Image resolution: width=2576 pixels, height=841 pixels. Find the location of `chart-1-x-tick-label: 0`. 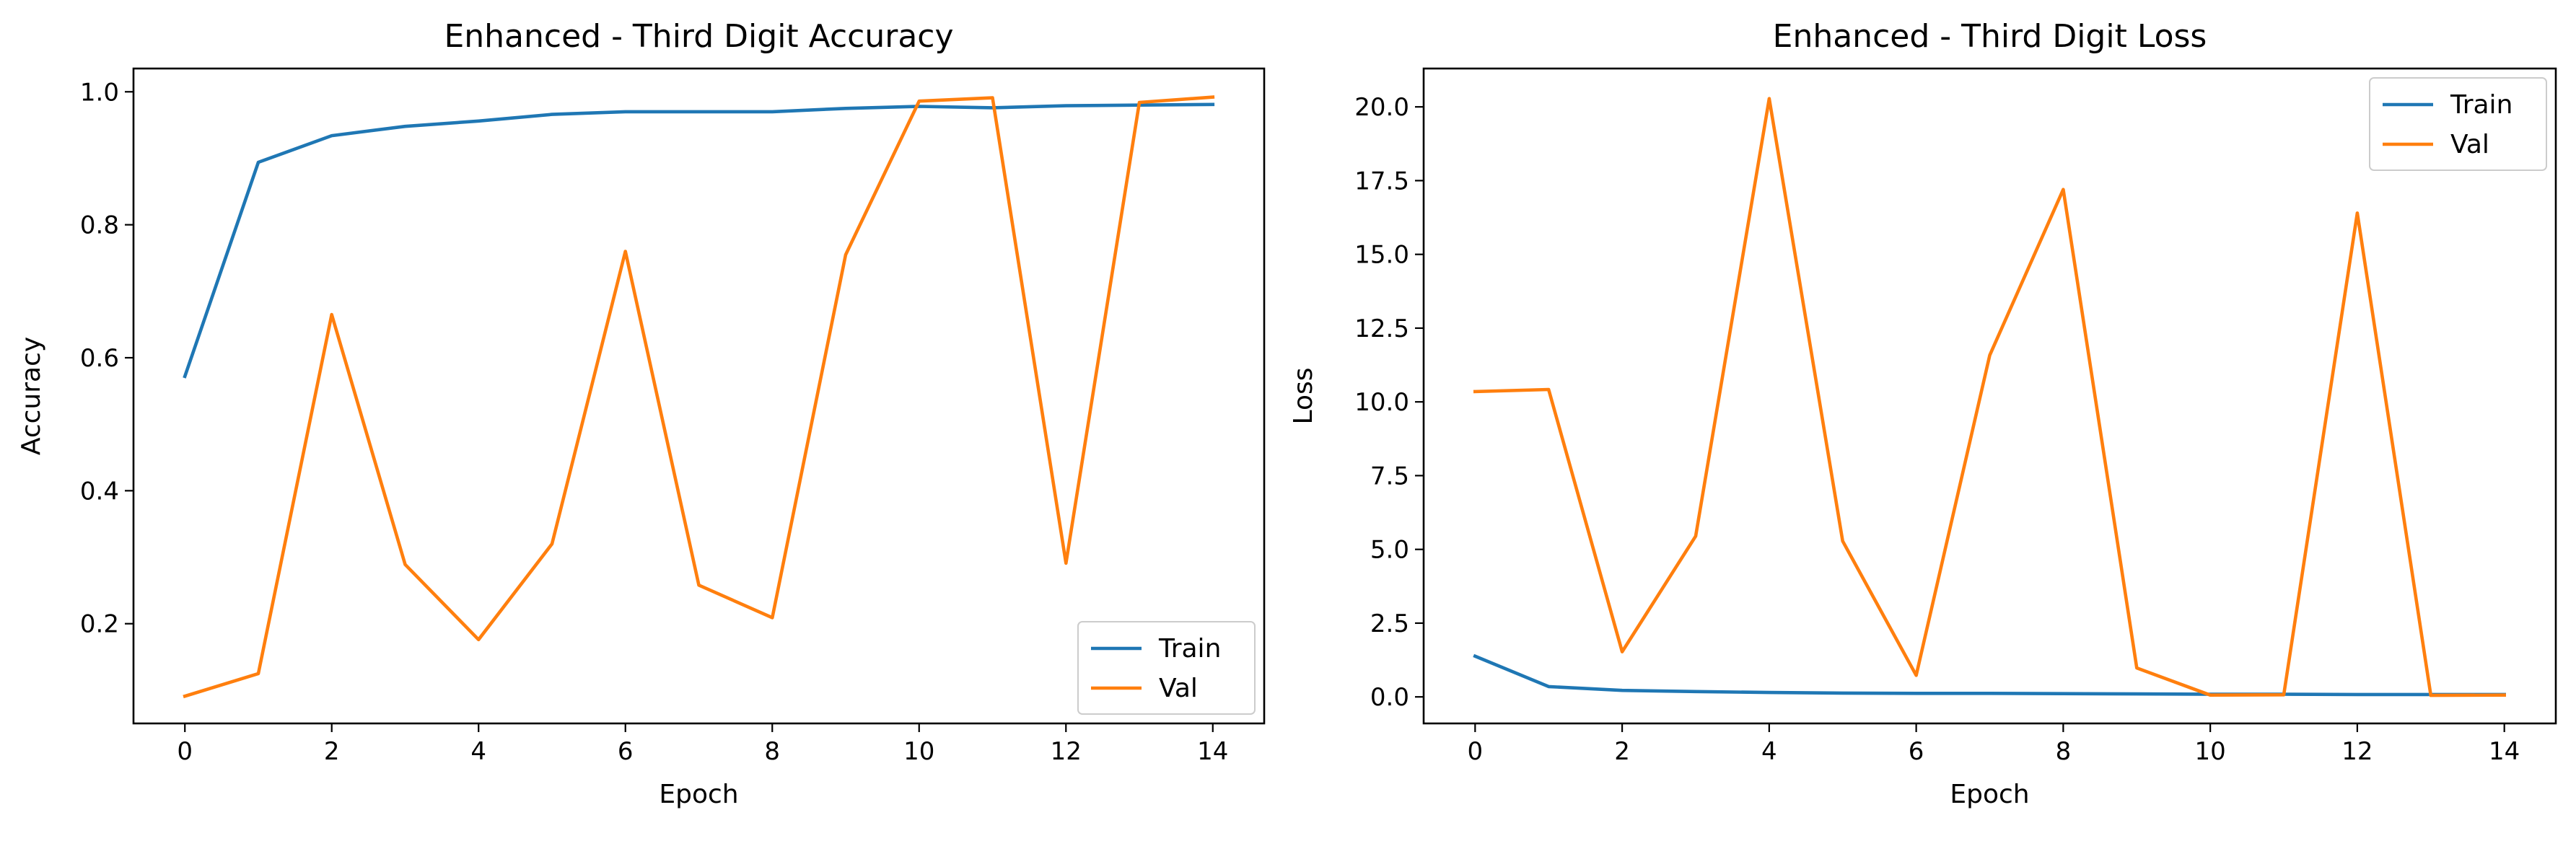

chart-1-x-tick-label: 0 is located at coordinates (185, 751).